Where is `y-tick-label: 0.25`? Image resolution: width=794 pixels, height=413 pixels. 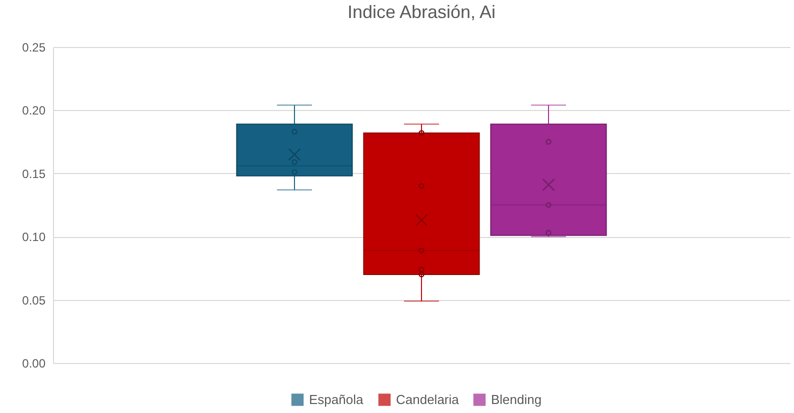 y-tick-label: 0.25 is located at coordinates (34, 47).